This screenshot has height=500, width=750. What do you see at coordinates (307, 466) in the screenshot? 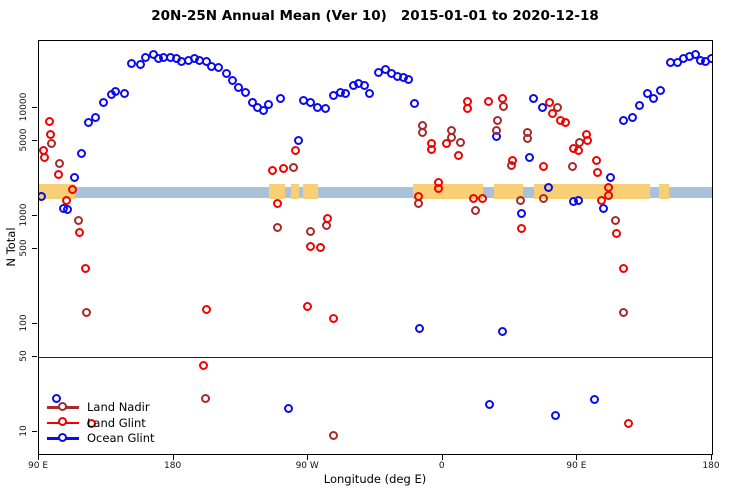
I see `x-tick-label: 90 W` at bounding box center [307, 466].